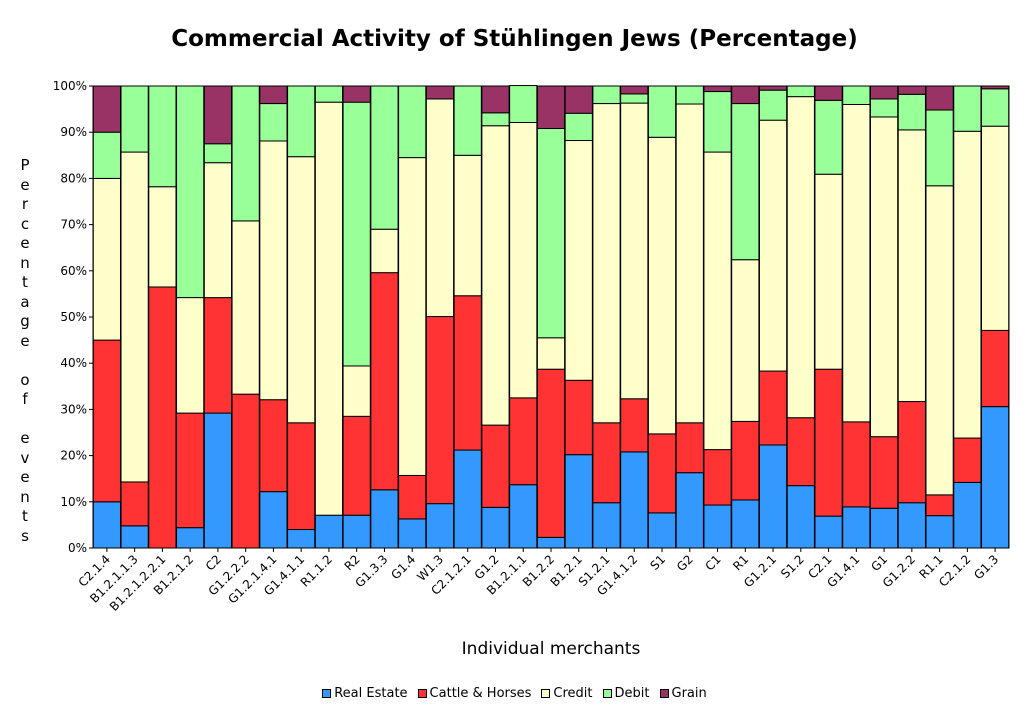  I want to click on x-axis-label: Individual merchants, so click(551, 649).